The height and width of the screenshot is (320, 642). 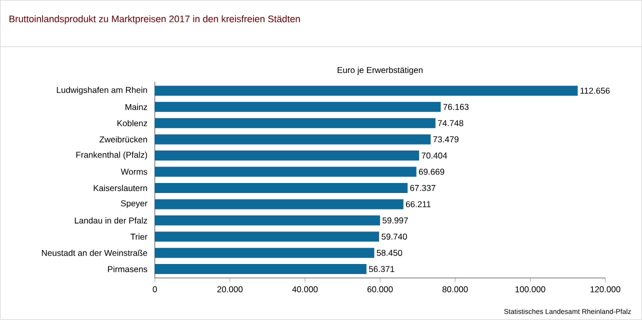 What do you see at coordinates (111, 220) in the screenshot?
I see `y-tick-label: Landau in der Pfalz` at bounding box center [111, 220].